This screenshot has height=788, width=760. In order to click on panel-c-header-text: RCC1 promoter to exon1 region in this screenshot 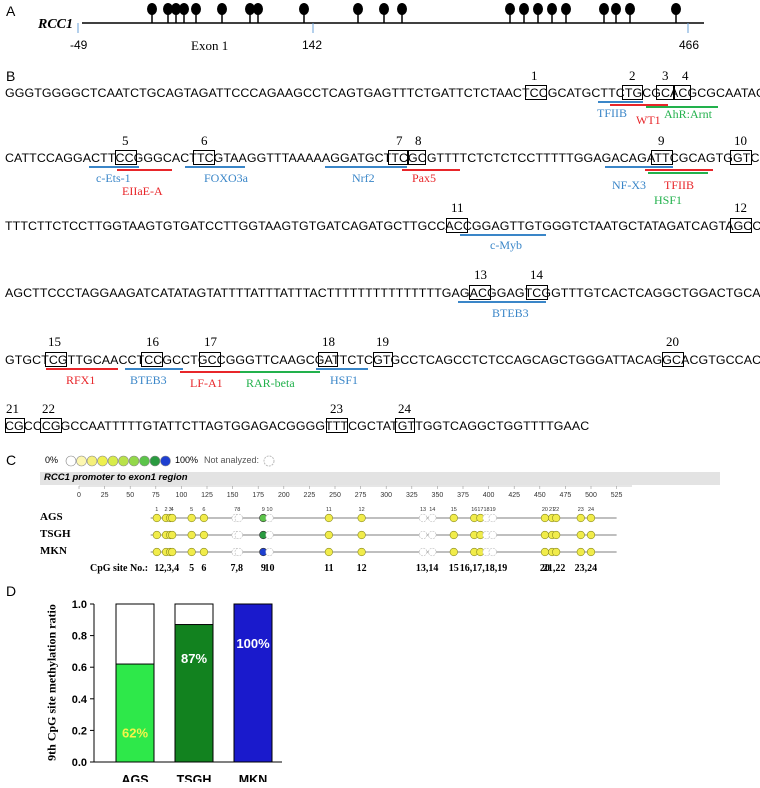, I will do `click(116, 477)`.